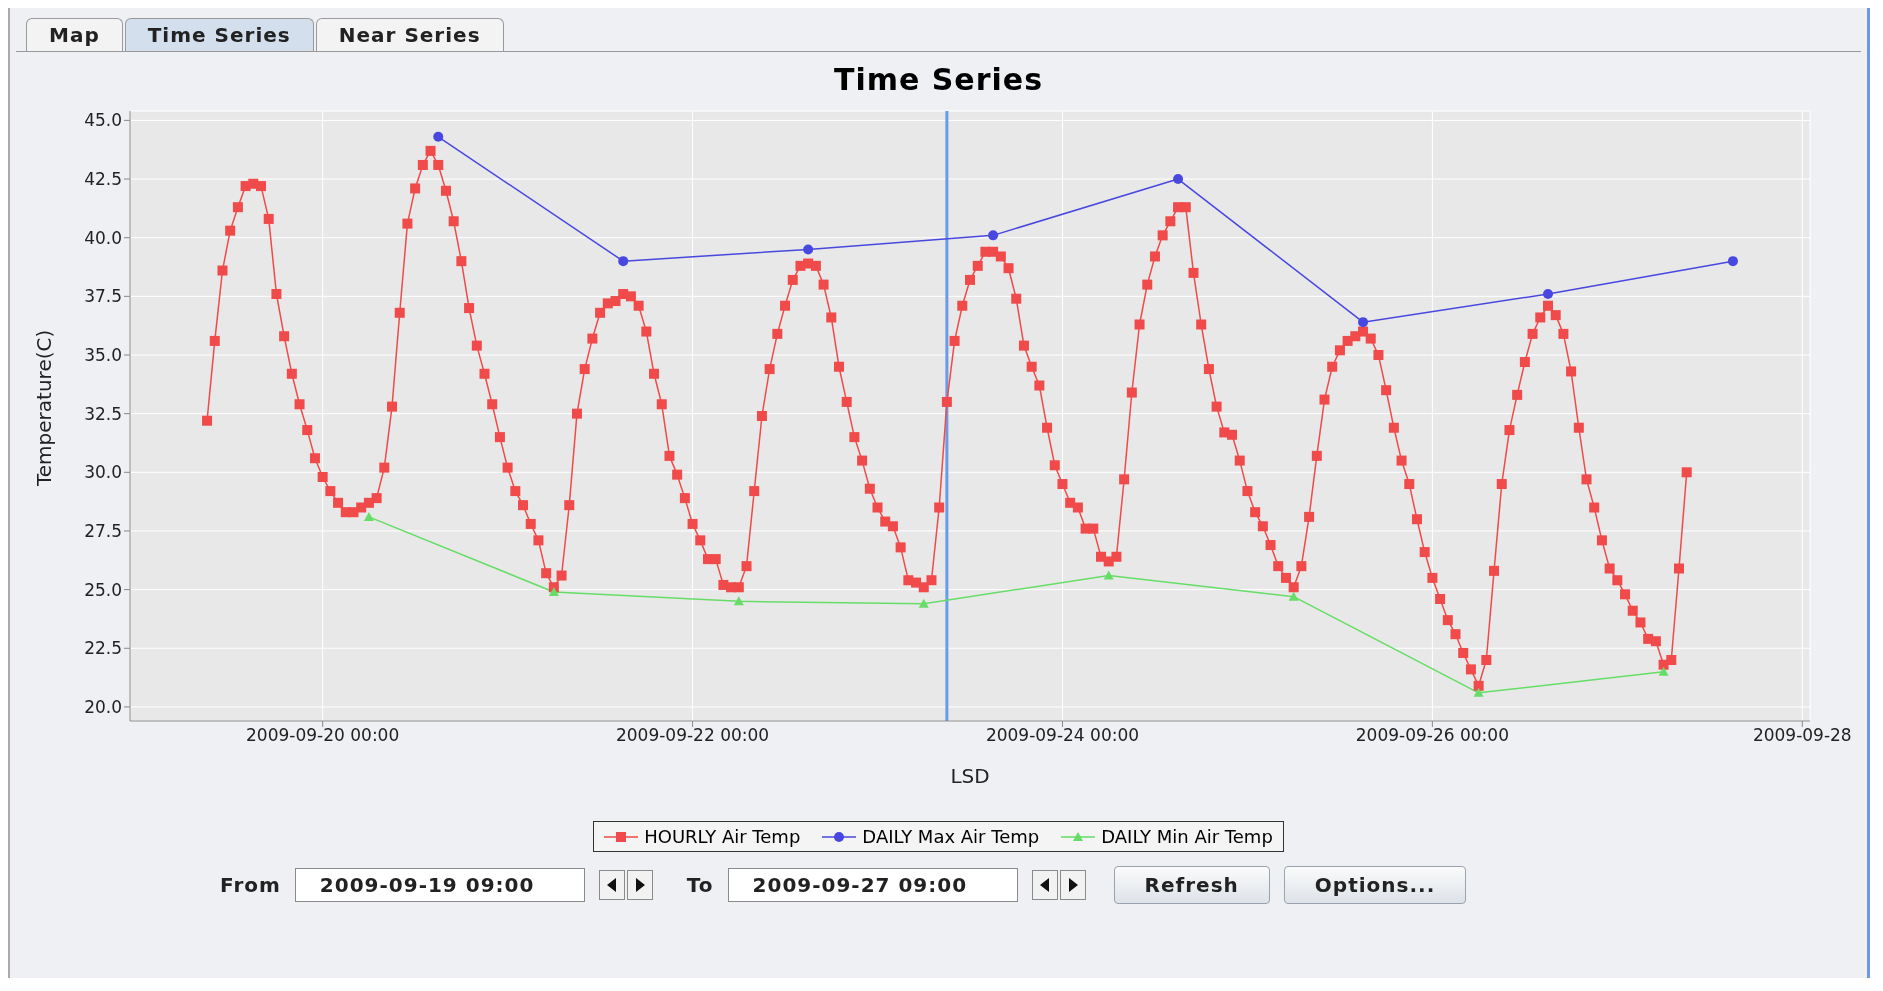  What do you see at coordinates (692, 735) in the screenshot?
I see `x-tick-label: 2009-09-22 00:00` at bounding box center [692, 735].